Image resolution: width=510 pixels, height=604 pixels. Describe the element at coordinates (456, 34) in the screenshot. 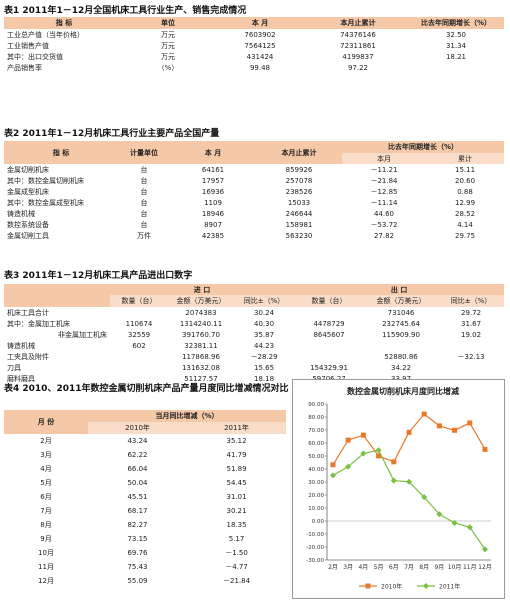

I see `table-cell: 32.50` at that location.